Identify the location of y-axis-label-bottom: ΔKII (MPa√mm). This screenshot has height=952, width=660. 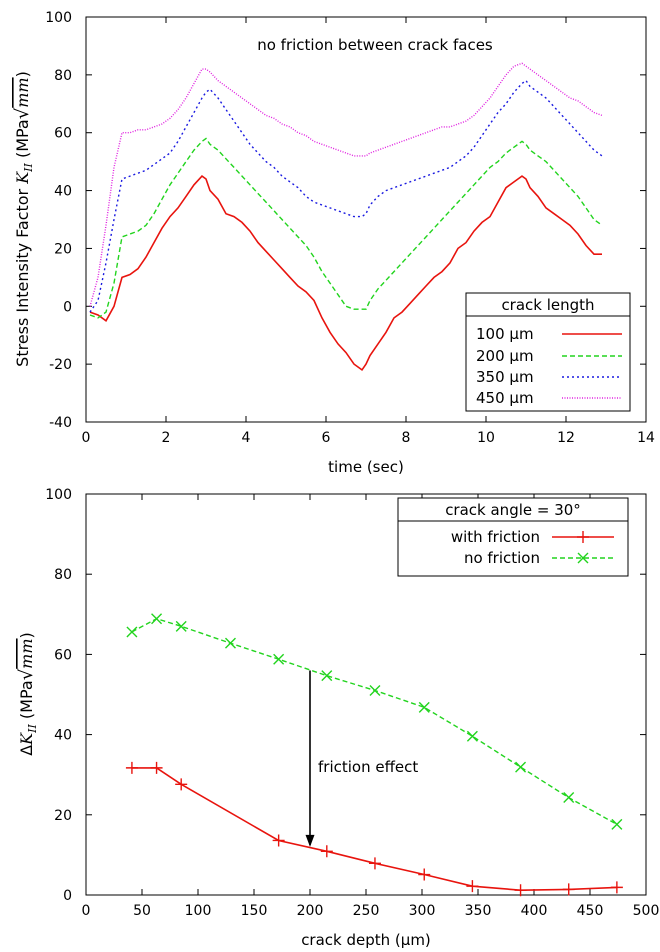
(27, 694).